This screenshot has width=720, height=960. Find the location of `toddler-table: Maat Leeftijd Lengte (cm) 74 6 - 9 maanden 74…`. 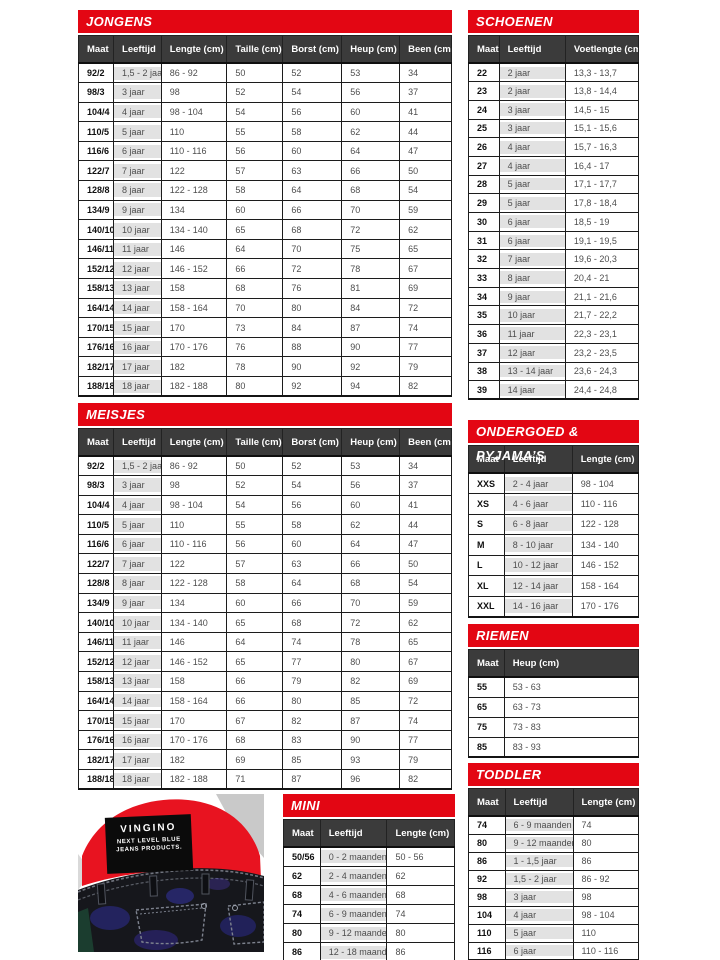

toddler-table: Maat Leeftijd Lengte (cm) 74 6 - 9 maanden 74… is located at coordinates (554, 874).